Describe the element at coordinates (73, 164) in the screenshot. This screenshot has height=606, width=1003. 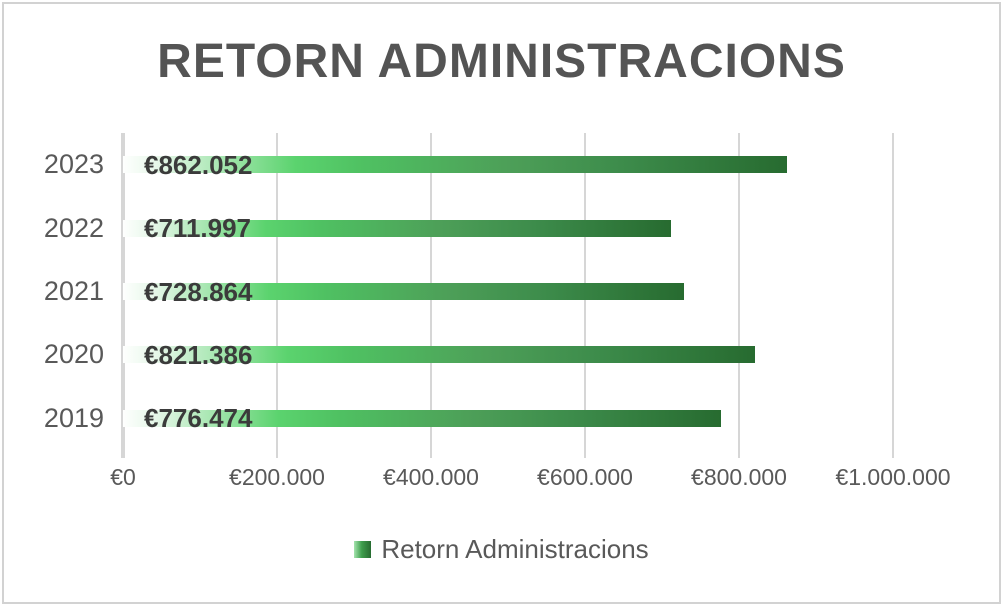
I see `y-axis-label-2023: 2023` at that location.